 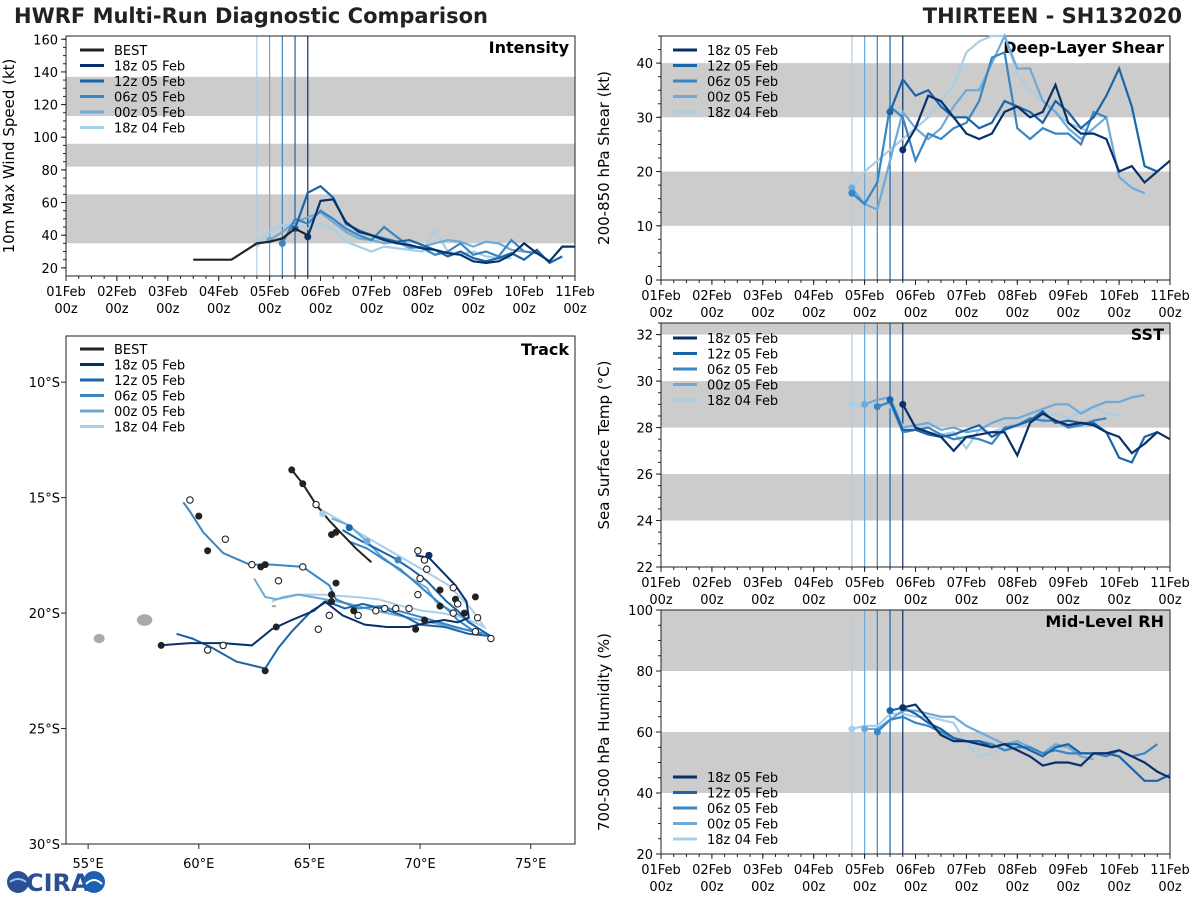 What do you see at coordinates (149, 82) in the screenshot?
I see `intensity-legend-label: 12z 05 Feb` at bounding box center [149, 82].